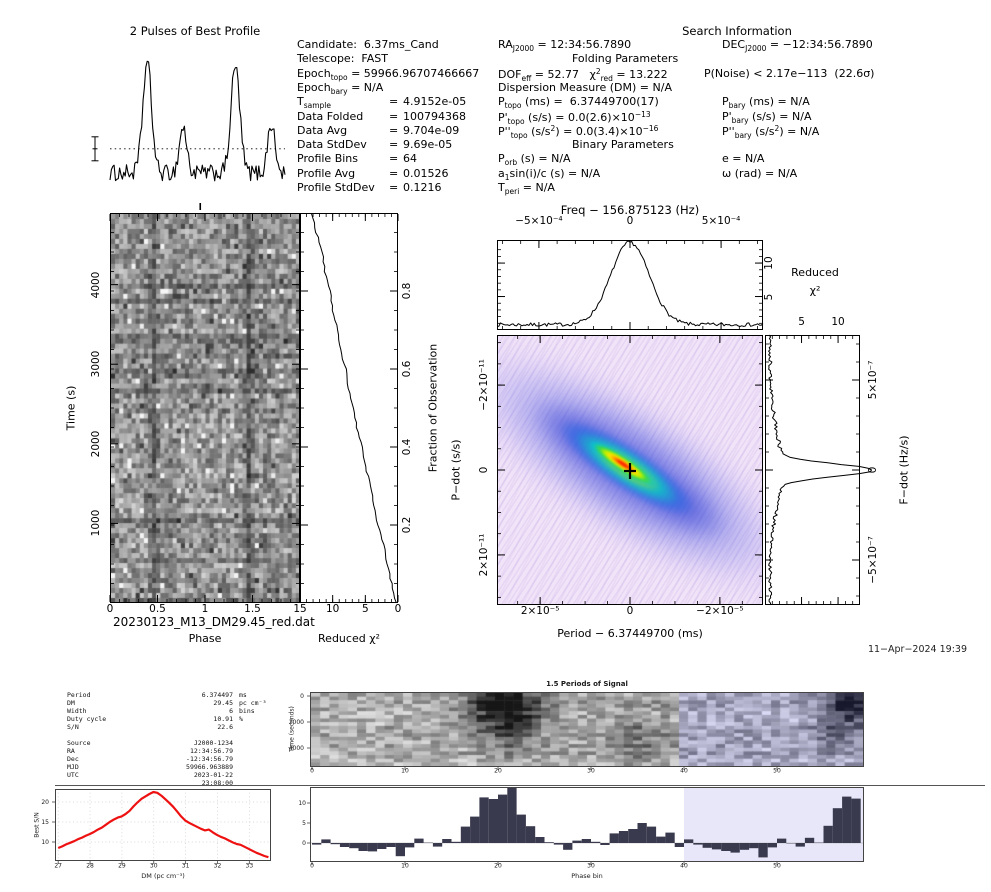 The height and width of the screenshot is (892, 991). I want to click on search-info-right: Pbary (ms) = N/A, so click(766, 103).